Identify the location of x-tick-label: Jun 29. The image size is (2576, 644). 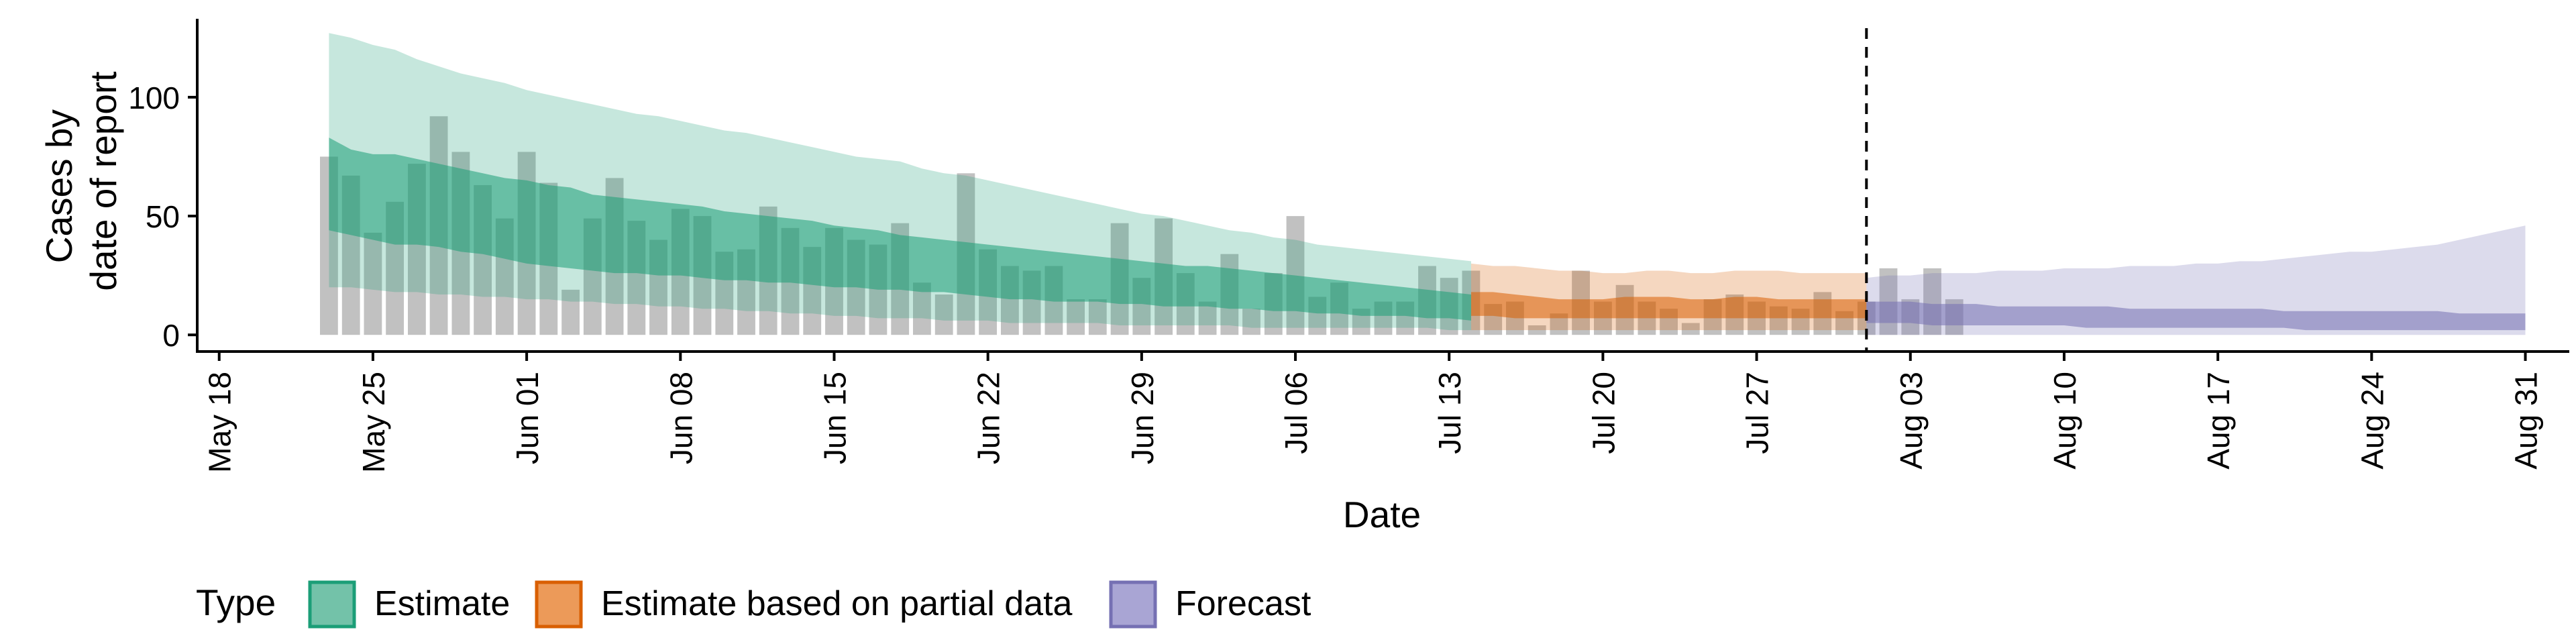
(1142, 418).